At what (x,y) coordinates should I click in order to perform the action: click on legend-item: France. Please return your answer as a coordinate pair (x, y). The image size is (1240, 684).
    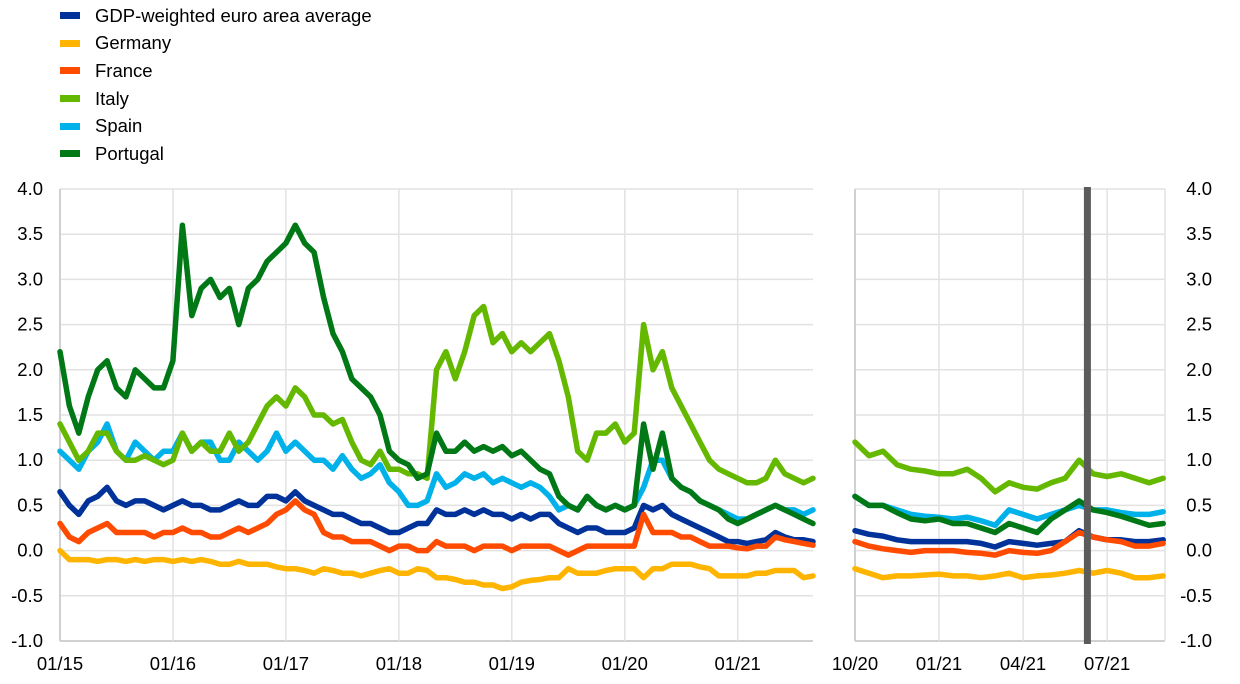
    Looking at the image, I should click on (216, 71).